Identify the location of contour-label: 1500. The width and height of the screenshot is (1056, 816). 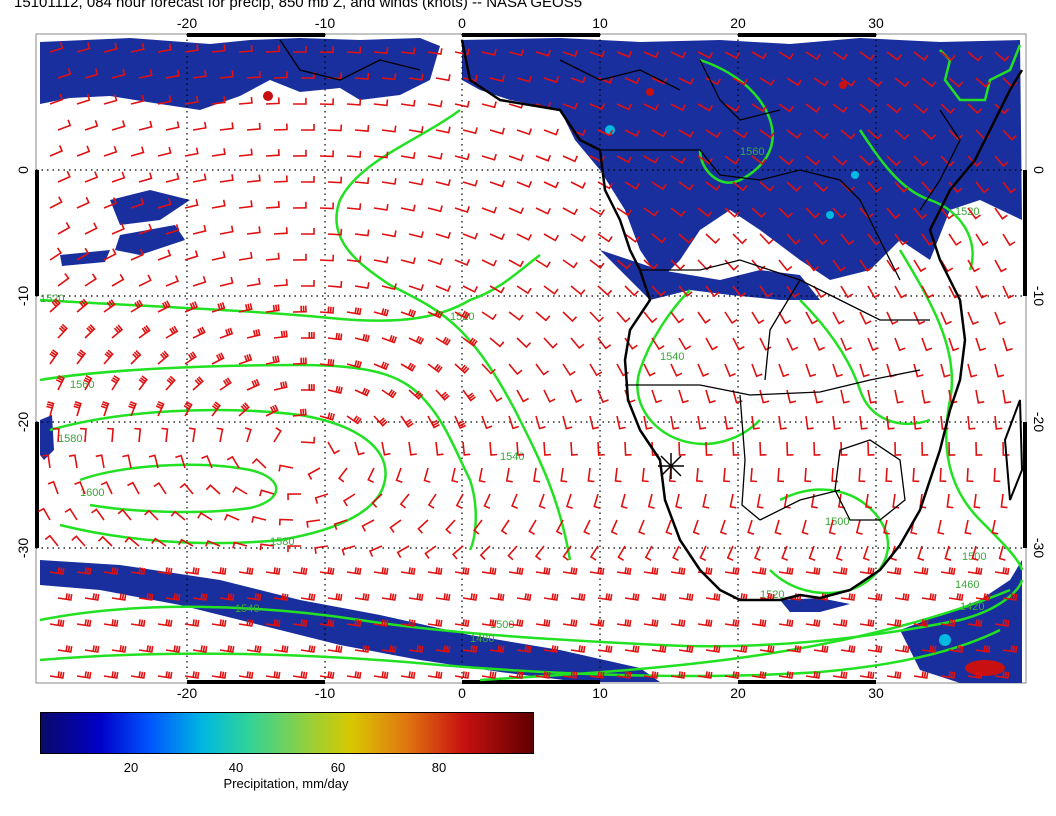
(974, 557).